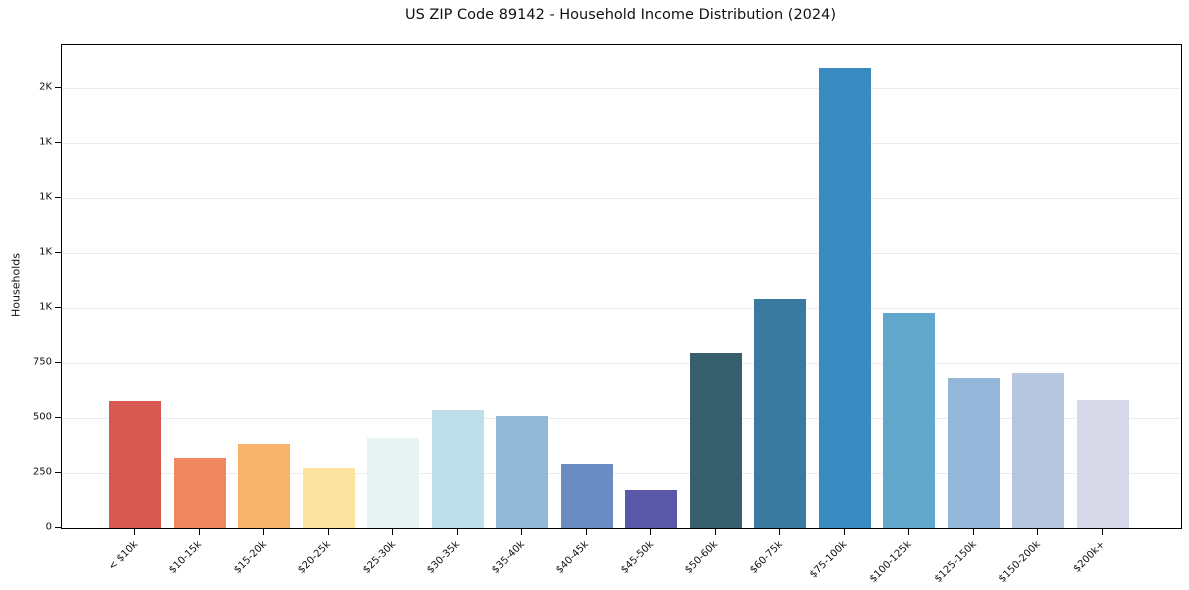 The width and height of the screenshot is (1189, 590). What do you see at coordinates (42, 362) in the screenshot?
I see `y-tick-label: 750` at bounding box center [42, 362].